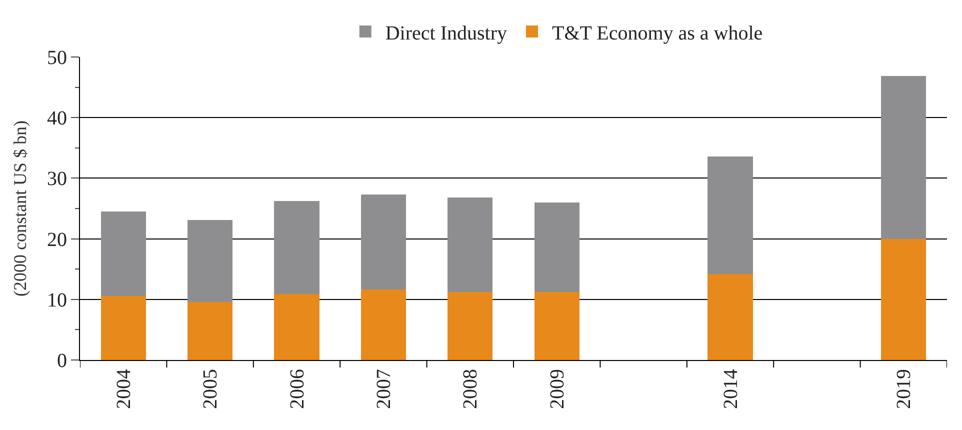 This screenshot has height=430, width=962. What do you see at coordinates (383, 389) in the screenshot?
I see `x-tick-label: 2007` at bounding box center [383, 389].